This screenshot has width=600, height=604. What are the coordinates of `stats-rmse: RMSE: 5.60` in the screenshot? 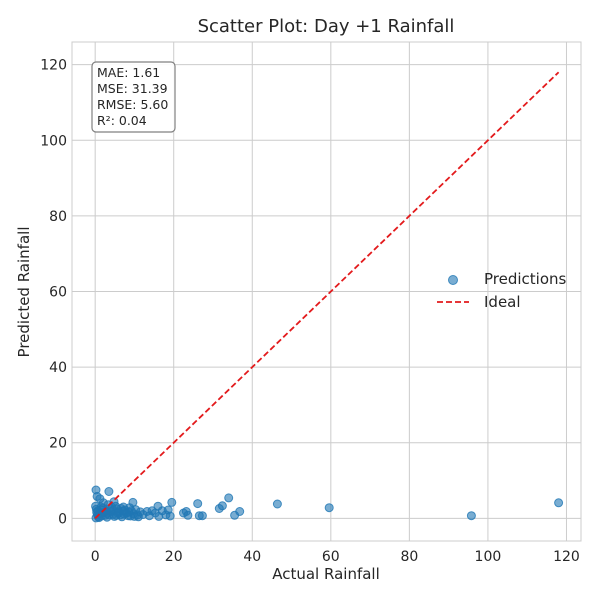 It's located at (132, 104).